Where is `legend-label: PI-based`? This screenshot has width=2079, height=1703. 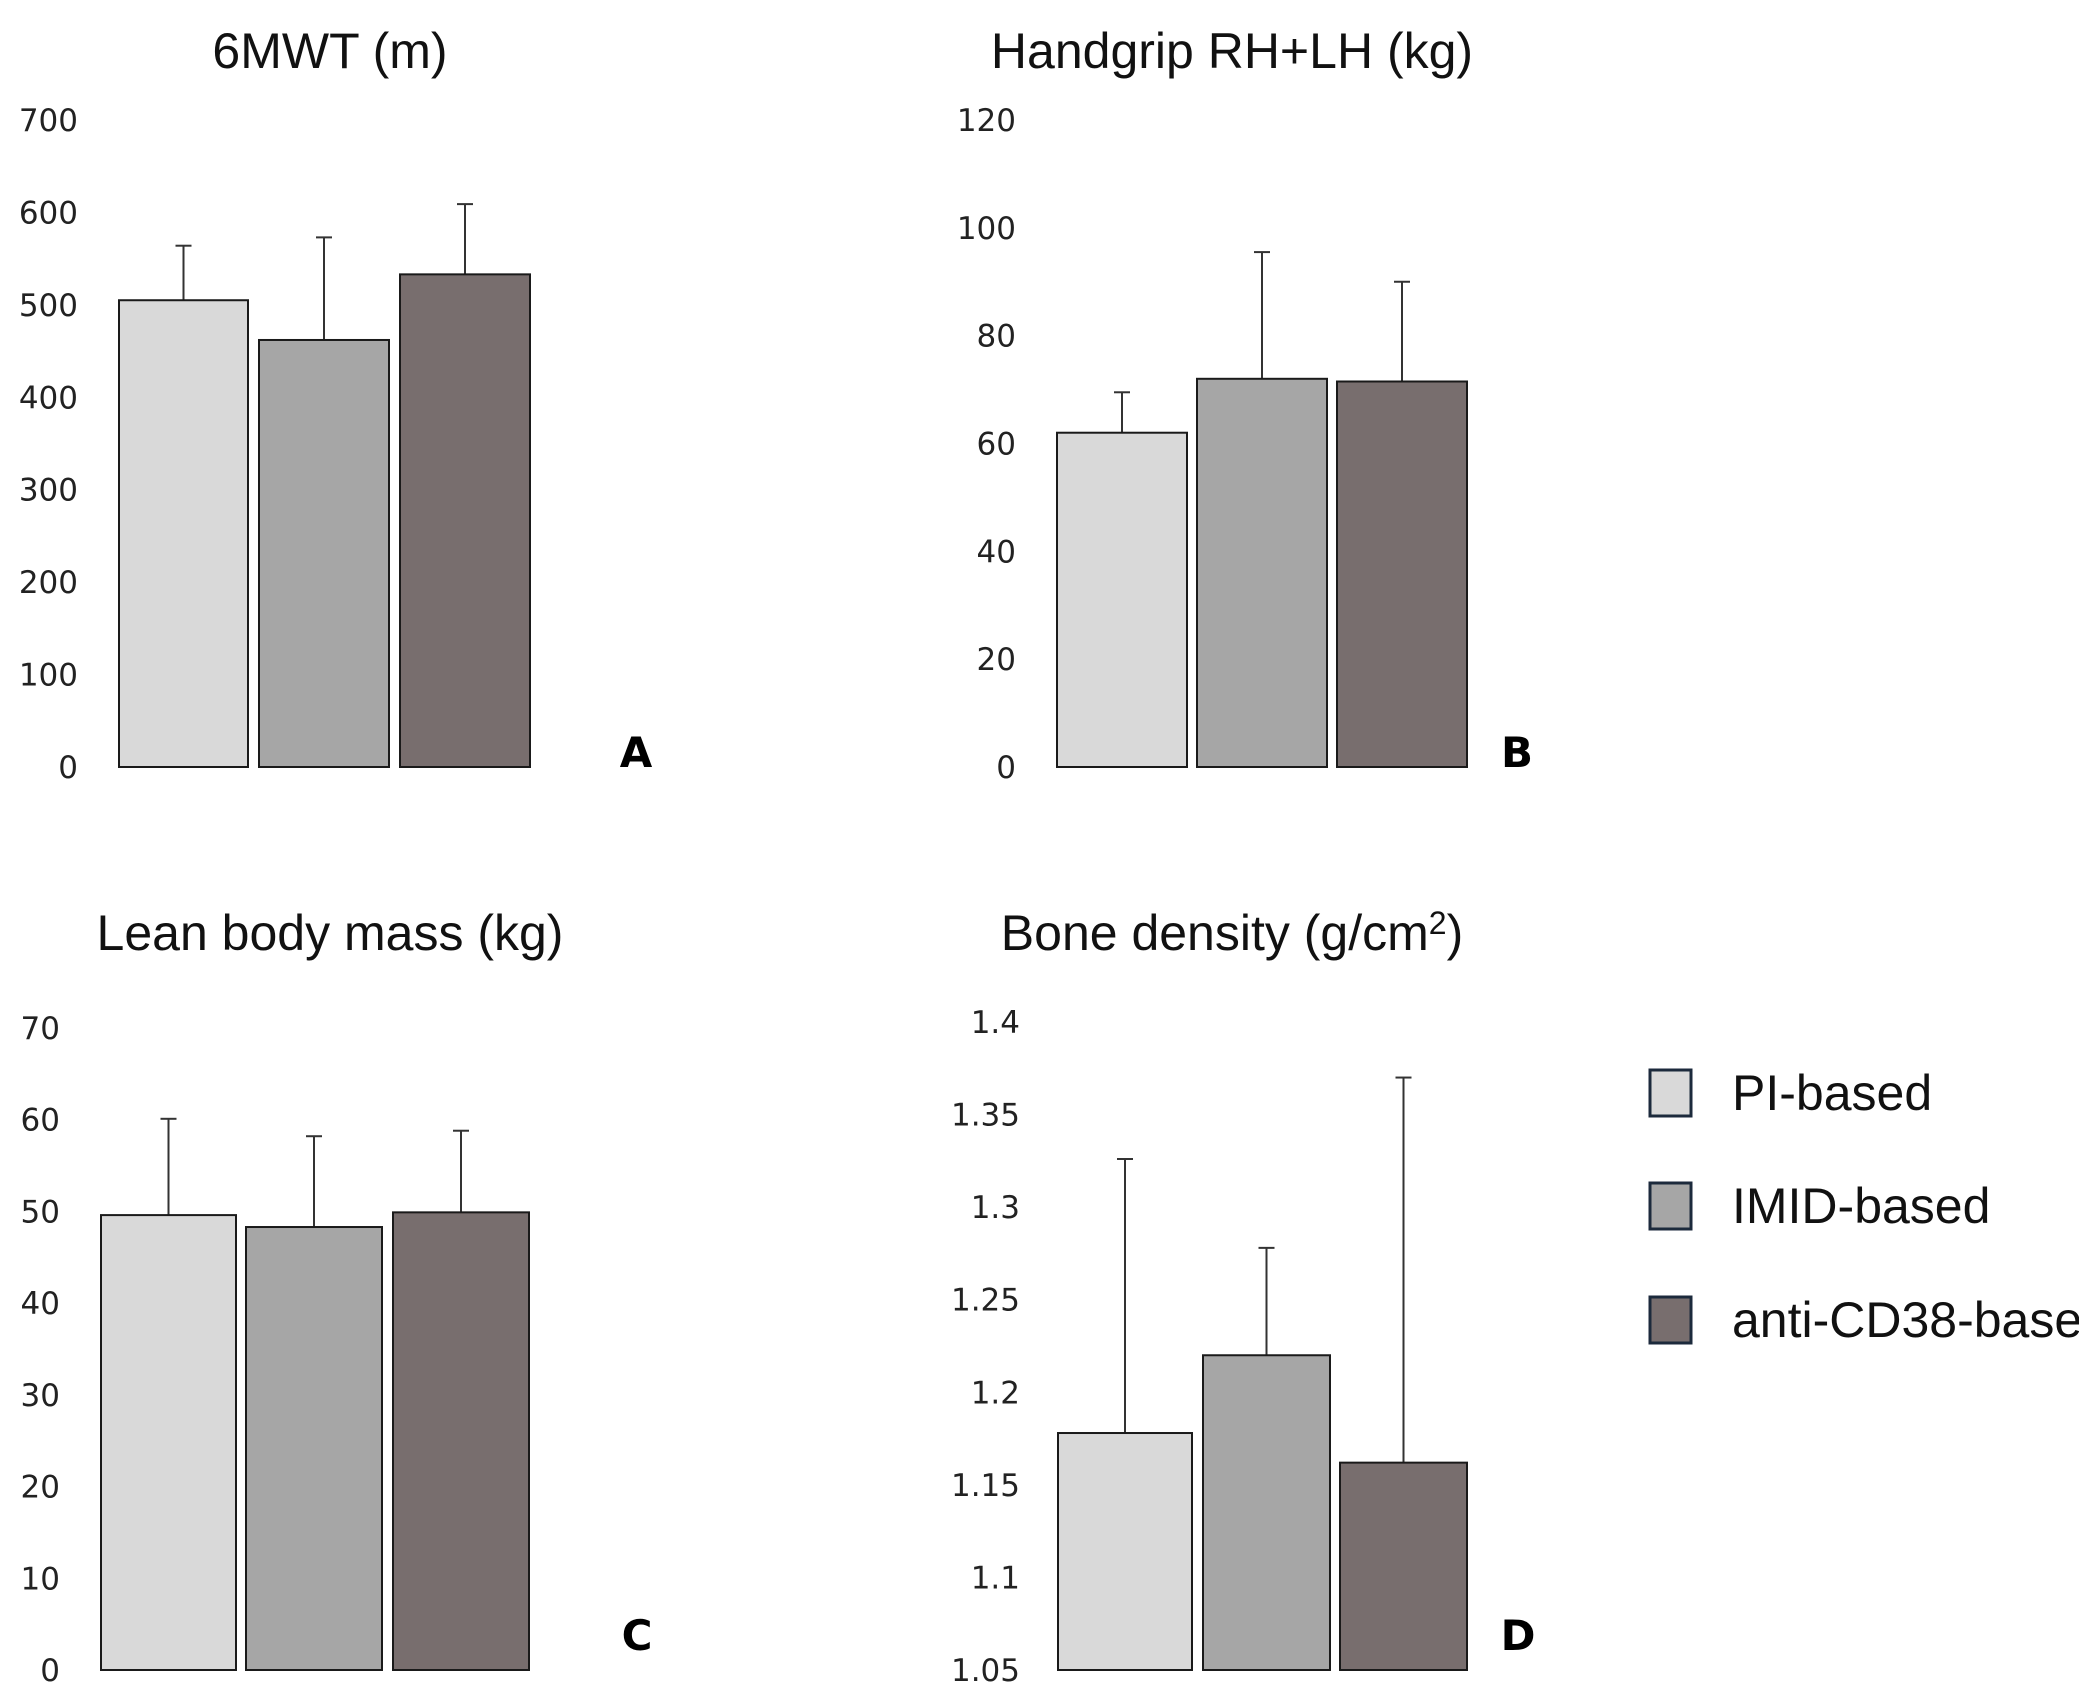
legend-label: PI-based is located at coordinates (1832, 1093).